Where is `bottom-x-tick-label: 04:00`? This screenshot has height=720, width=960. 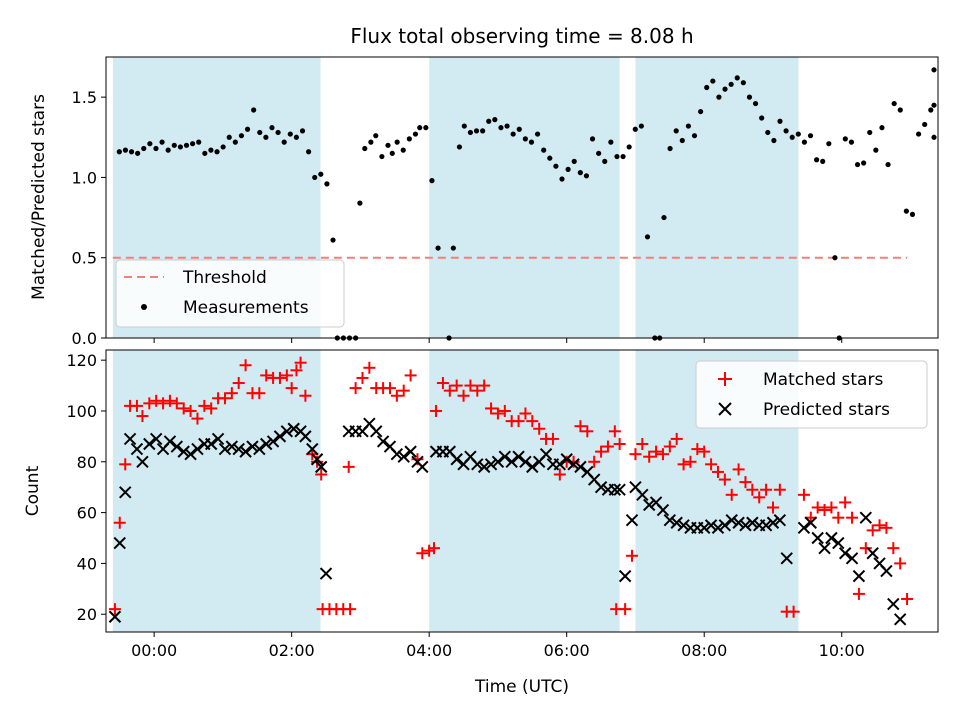
bottom-x-tick-label: 04:00 is located at coordinates (429, 650).